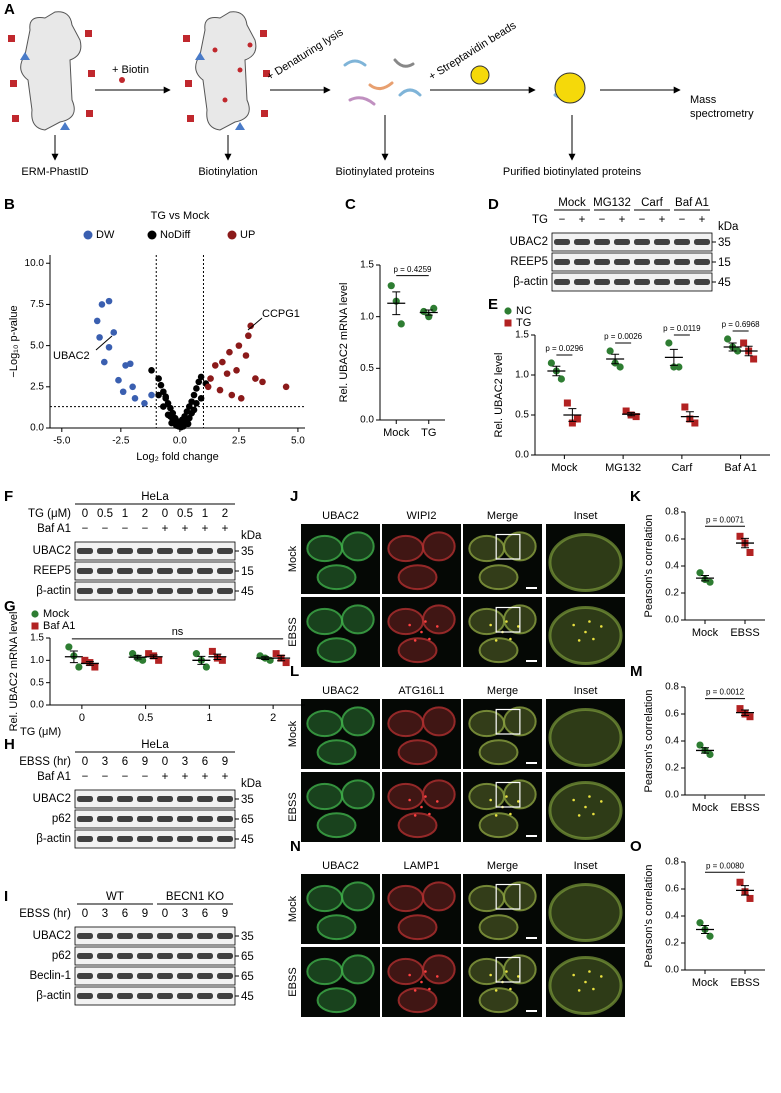  What do you see at coordinates (523, 323) in the screenshot?
I see `legend-label: TG` at bounding box center [523, 323].